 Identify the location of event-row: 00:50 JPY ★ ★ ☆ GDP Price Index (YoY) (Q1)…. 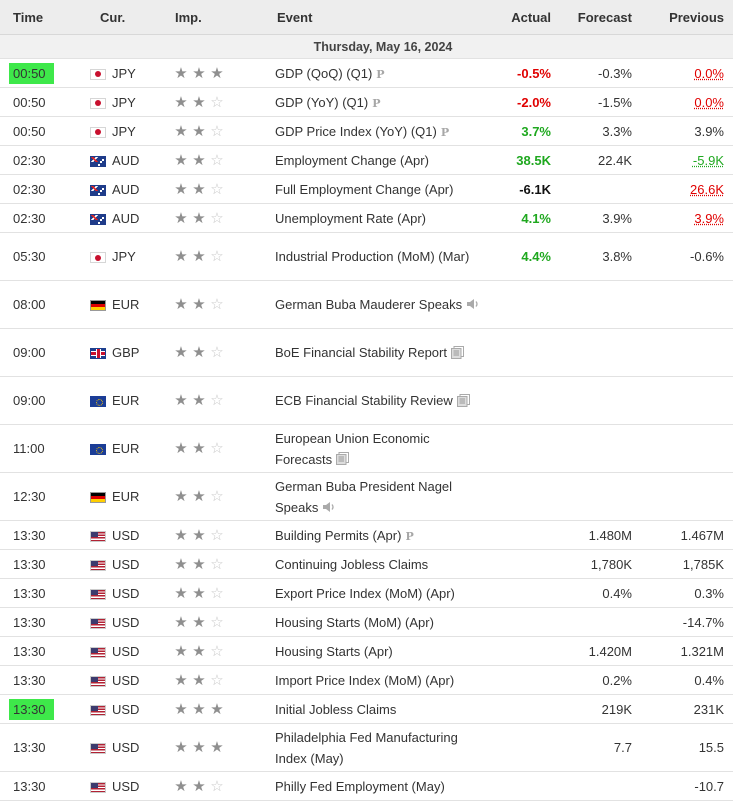
(366, 131).